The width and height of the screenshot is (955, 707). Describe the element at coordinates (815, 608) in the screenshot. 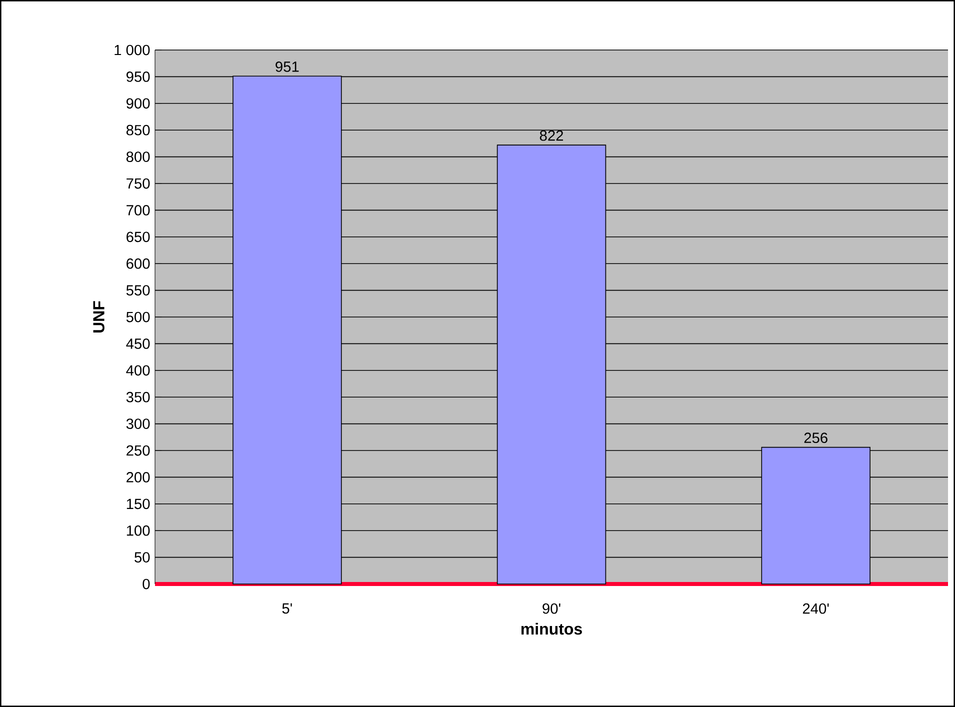

I see `x-tick-label: 240'` at that location.